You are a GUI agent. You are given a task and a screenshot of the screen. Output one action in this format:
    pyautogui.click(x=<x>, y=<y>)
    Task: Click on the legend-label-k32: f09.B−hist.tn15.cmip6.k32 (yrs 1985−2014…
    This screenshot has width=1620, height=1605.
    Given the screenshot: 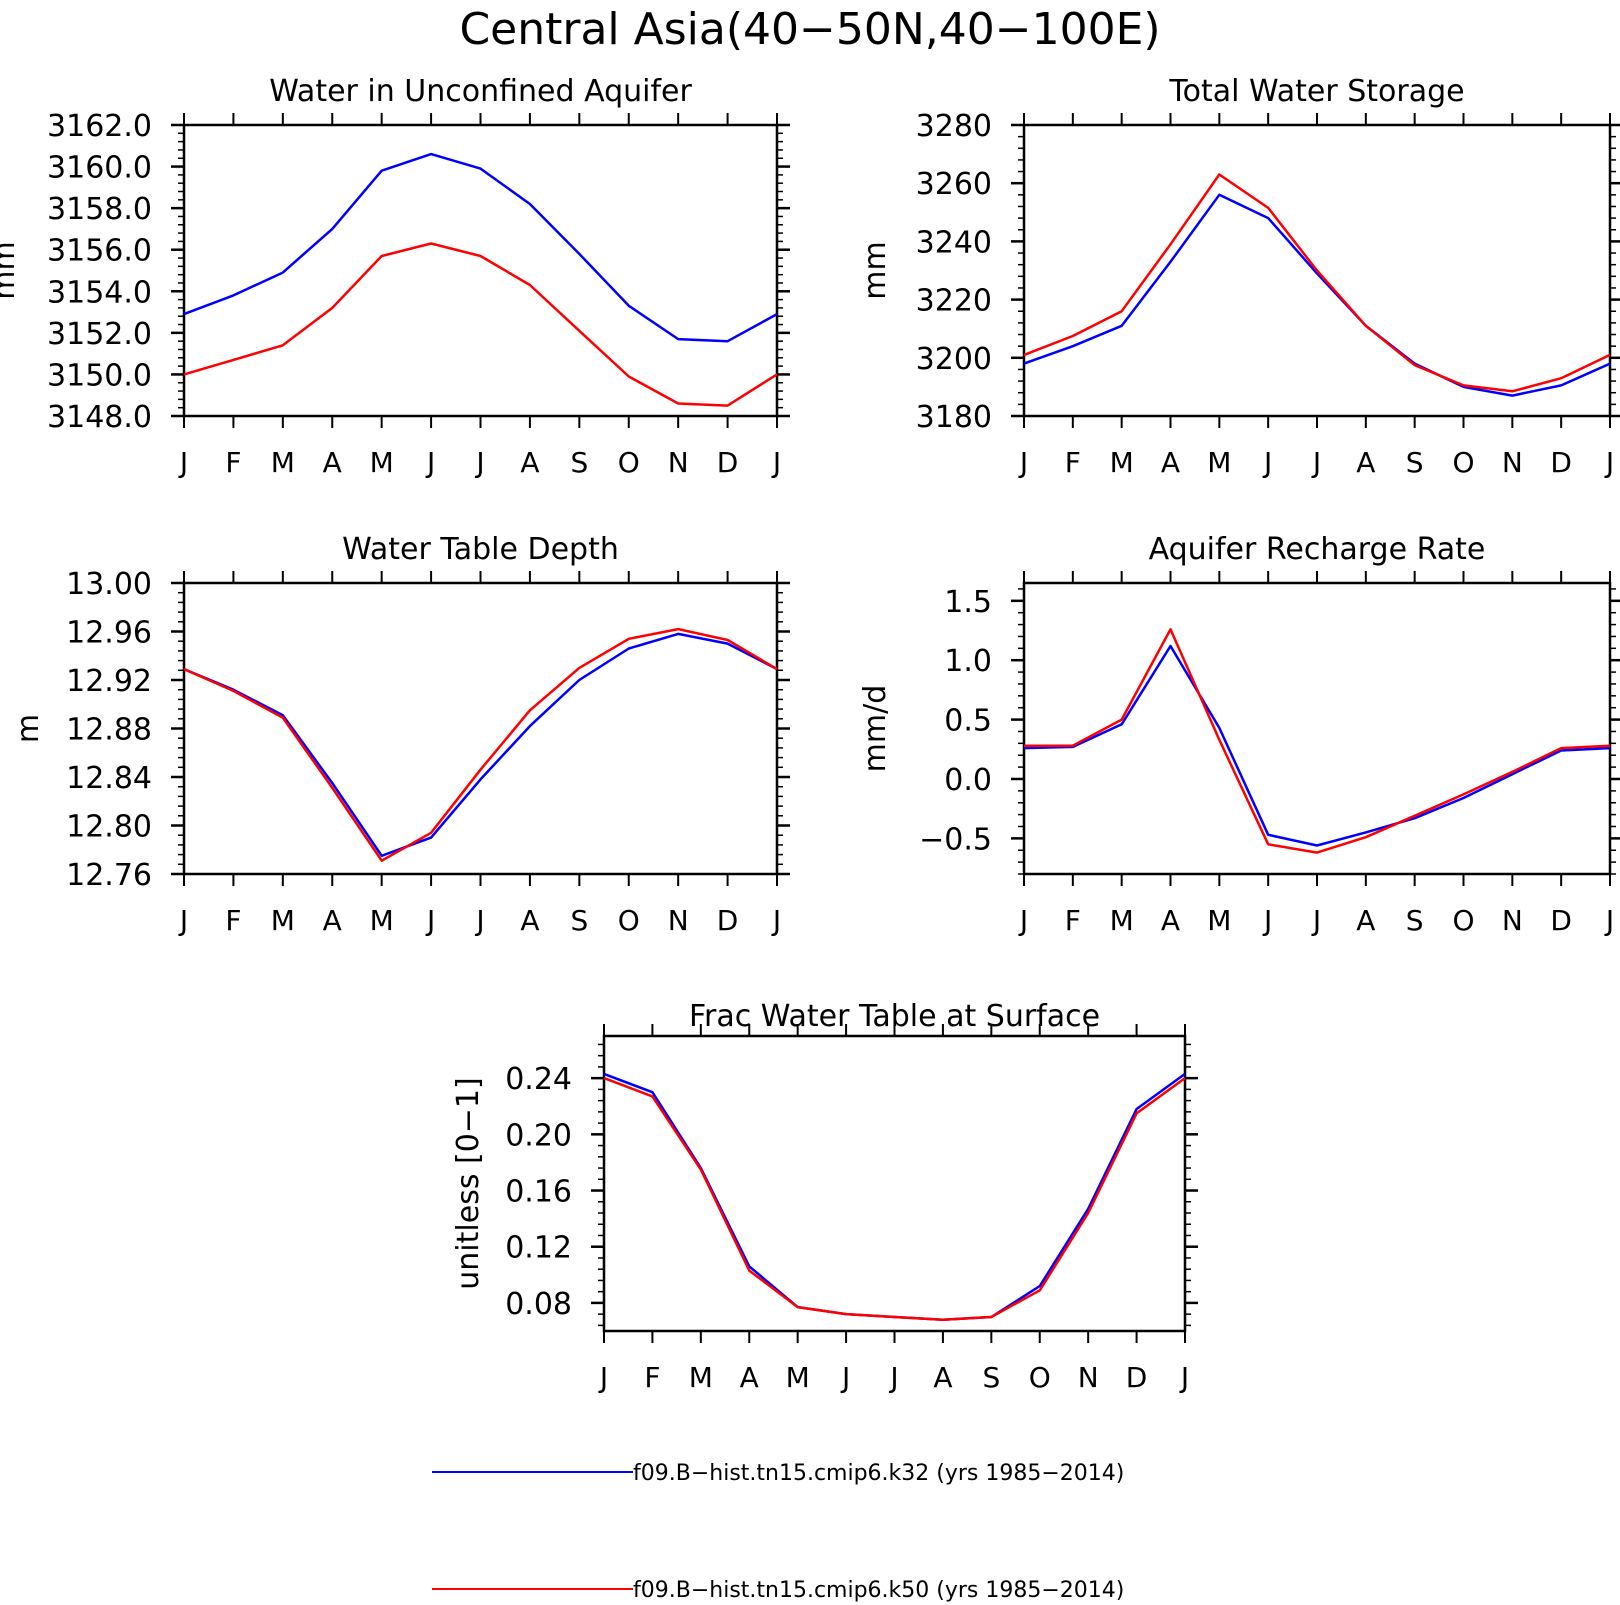 What is the action you would take?
    pyautogui.click(x=878, y=1473)
    